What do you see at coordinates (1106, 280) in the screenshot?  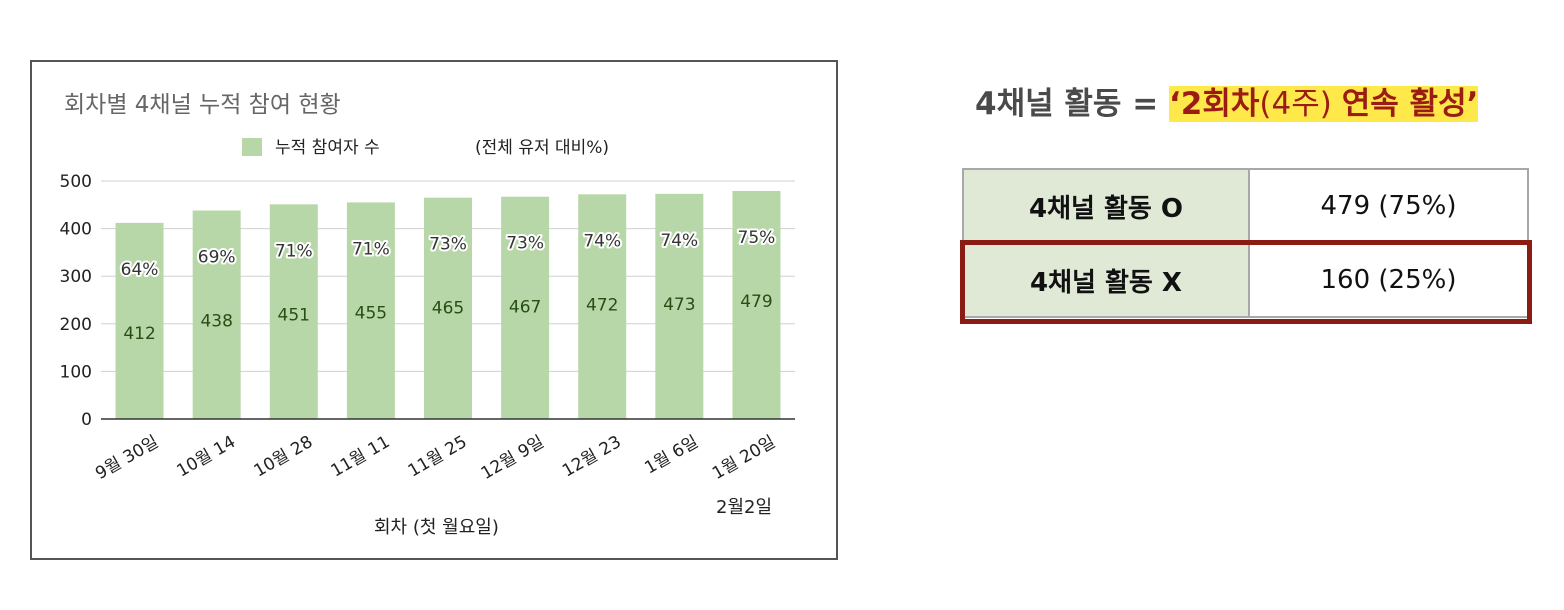 I see `row-label: 4채널 활동 X` at bounding box center [1106, 280].